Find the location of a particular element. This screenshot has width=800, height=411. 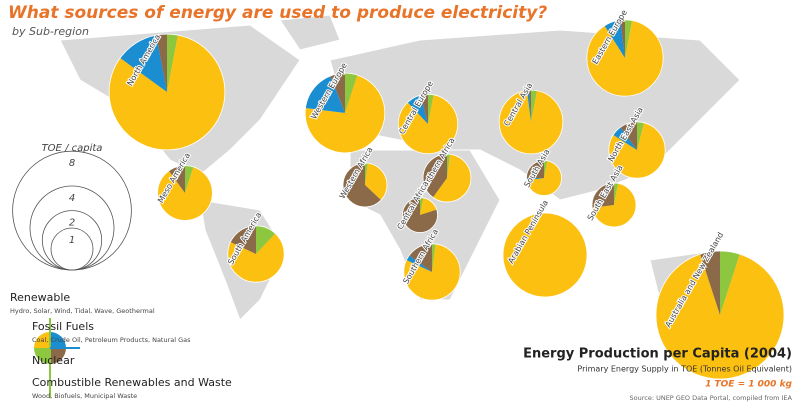

legend-label: Renewable is located at coordinates (40, 297).